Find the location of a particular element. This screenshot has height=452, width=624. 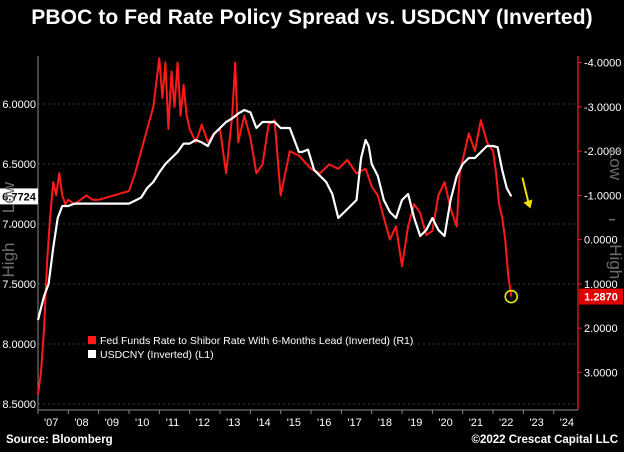

x-tick-label: '08 is located at coordinates (81, 423).